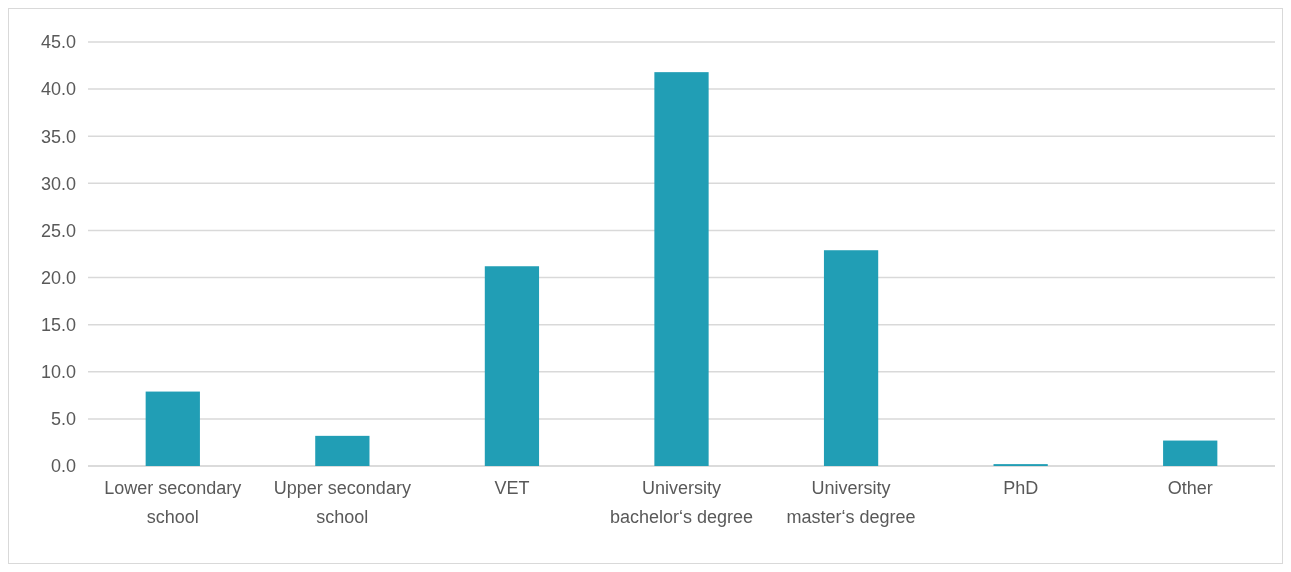 The width and height of the screenshot is (1291, 572). Describe the element at coordinates (58, 372) in the screenshot. I see `y-tick-label: 10.0` at that location.